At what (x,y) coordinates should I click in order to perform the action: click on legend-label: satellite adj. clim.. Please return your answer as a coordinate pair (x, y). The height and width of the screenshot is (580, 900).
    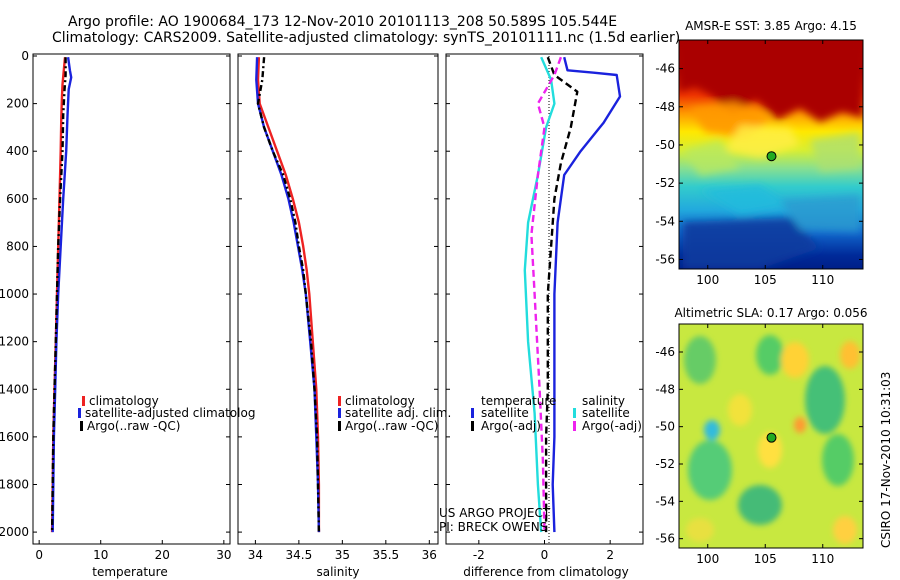
    Looking at the image, I should click on (398, 413).